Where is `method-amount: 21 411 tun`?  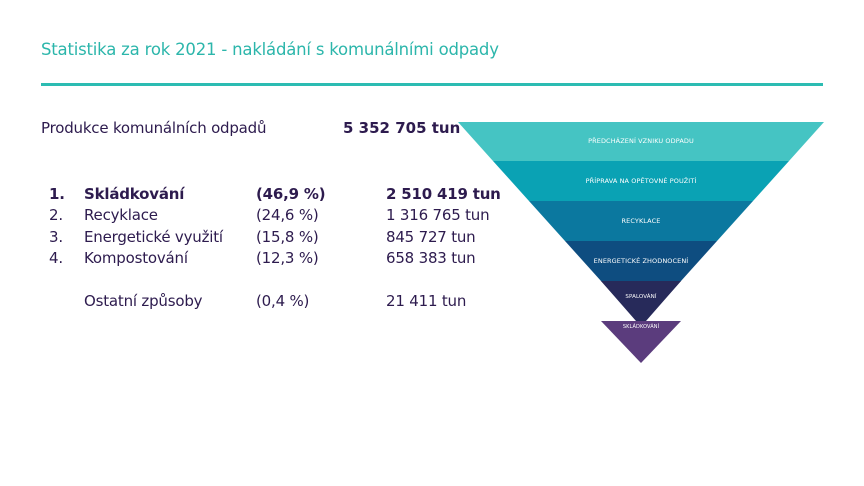 method-amount: 21 411 tun is located at coordinates (426, 301).